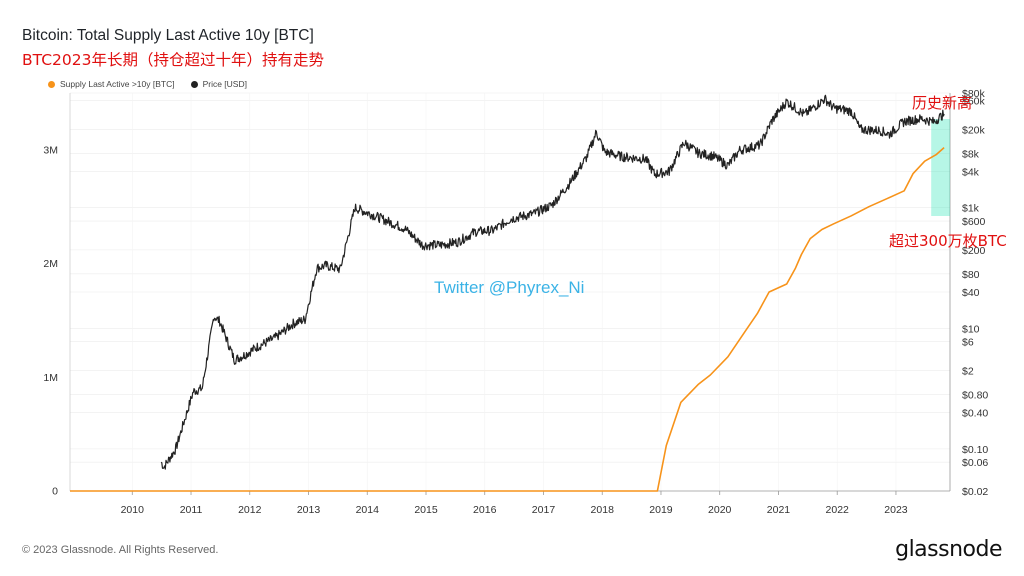  I want to click on y-right-tick-label: $2, so click(968, 371).